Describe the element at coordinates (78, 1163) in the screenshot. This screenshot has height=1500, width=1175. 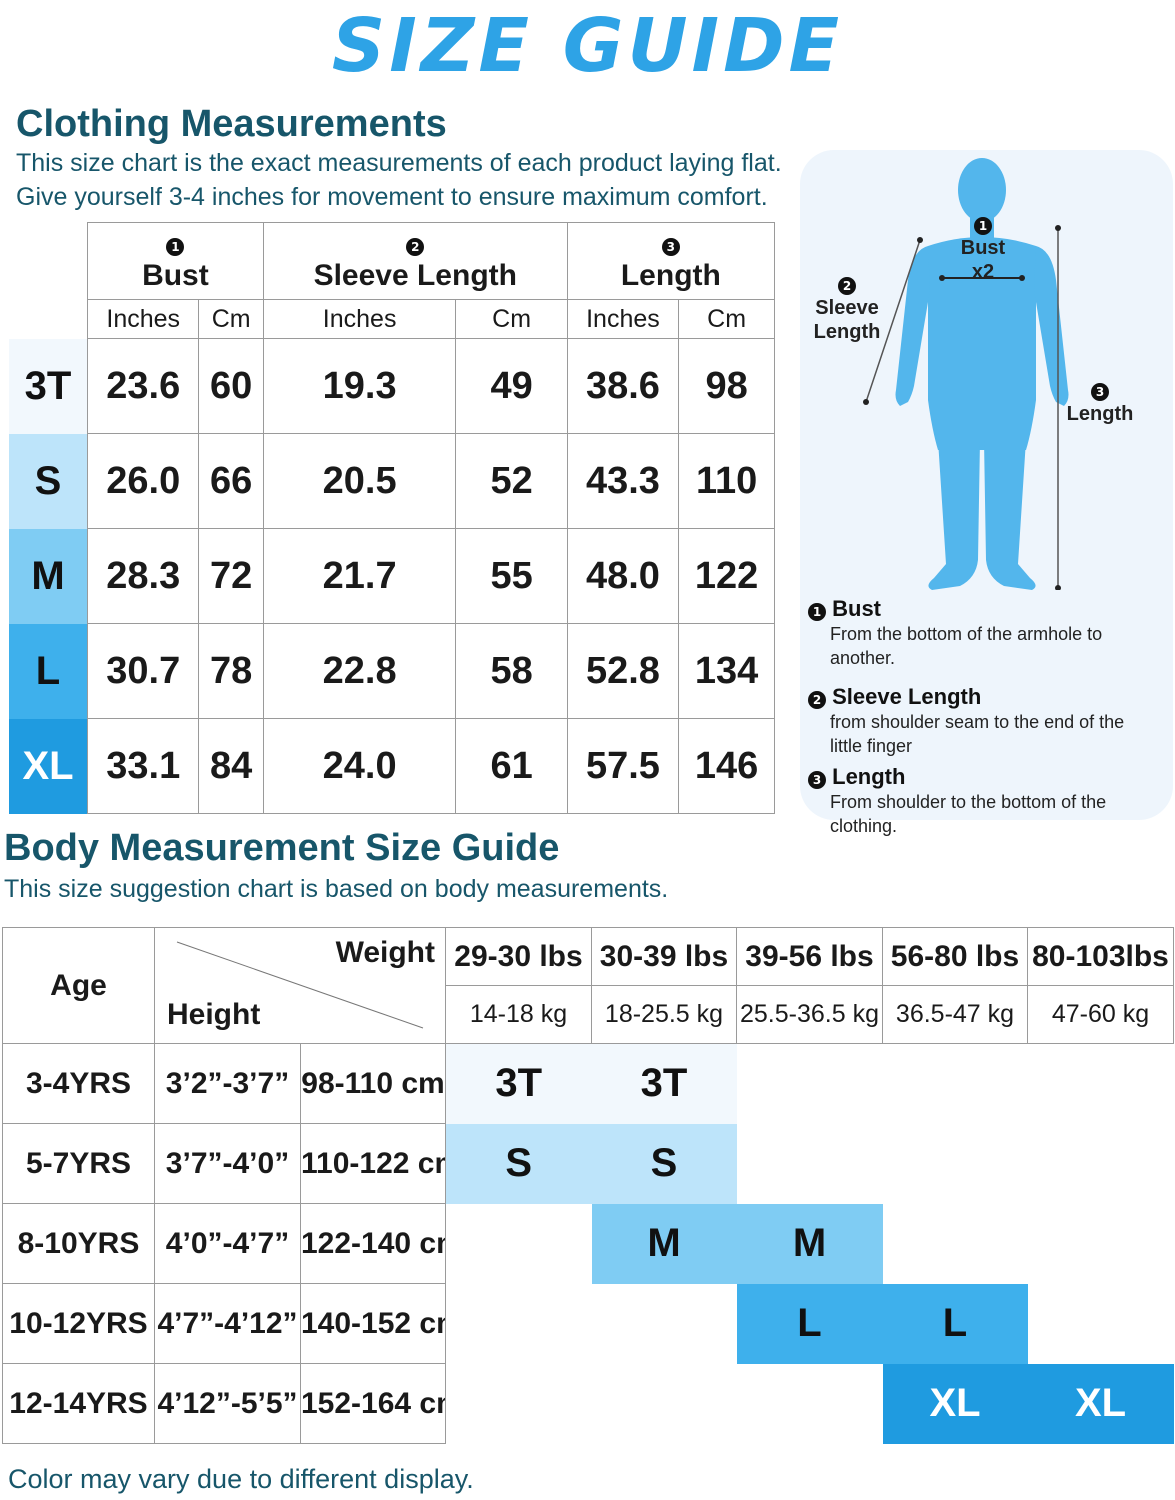
I see `age-cell: 5-7YRS` at that location.